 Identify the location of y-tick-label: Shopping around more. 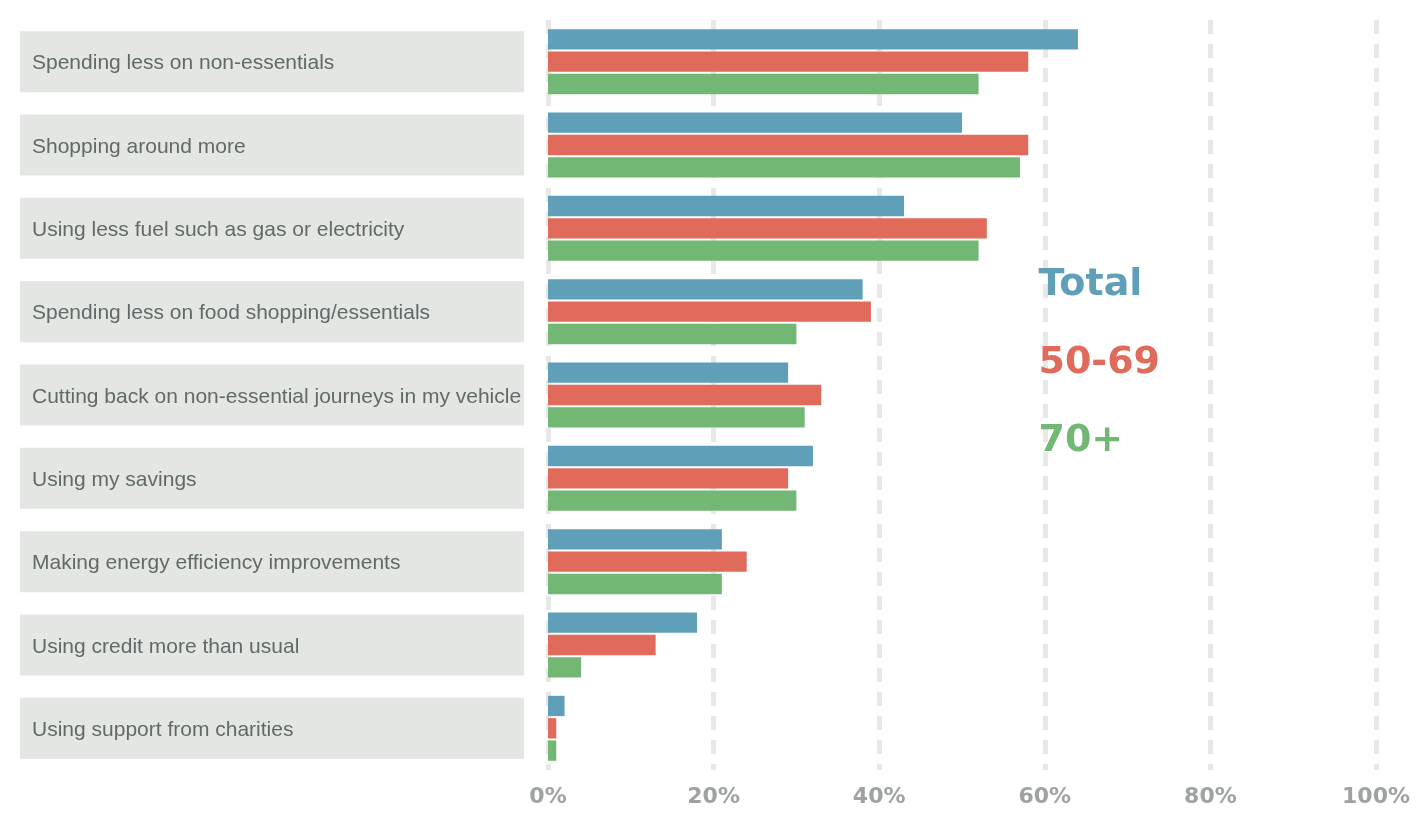
(139, 145).